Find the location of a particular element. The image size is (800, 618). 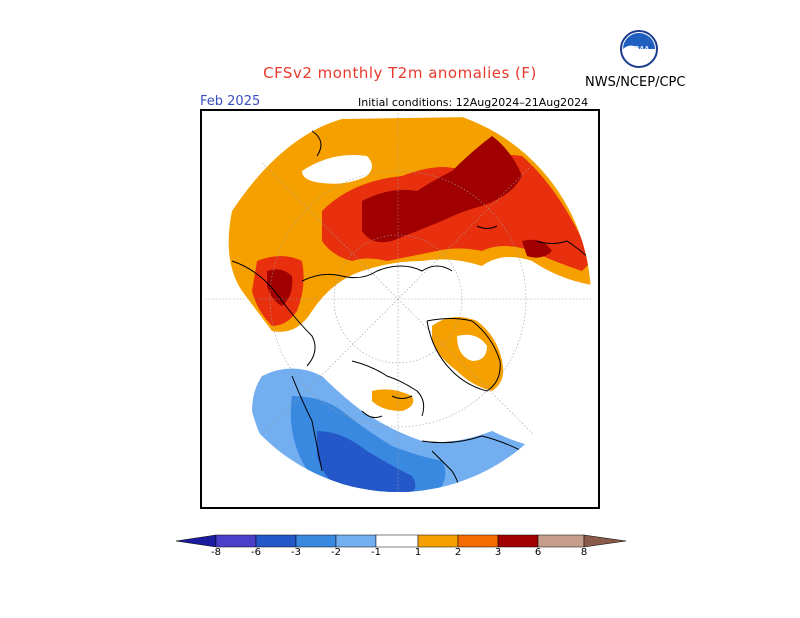

colorbar-tick-label: -3 is located at coordinates (296, 552).